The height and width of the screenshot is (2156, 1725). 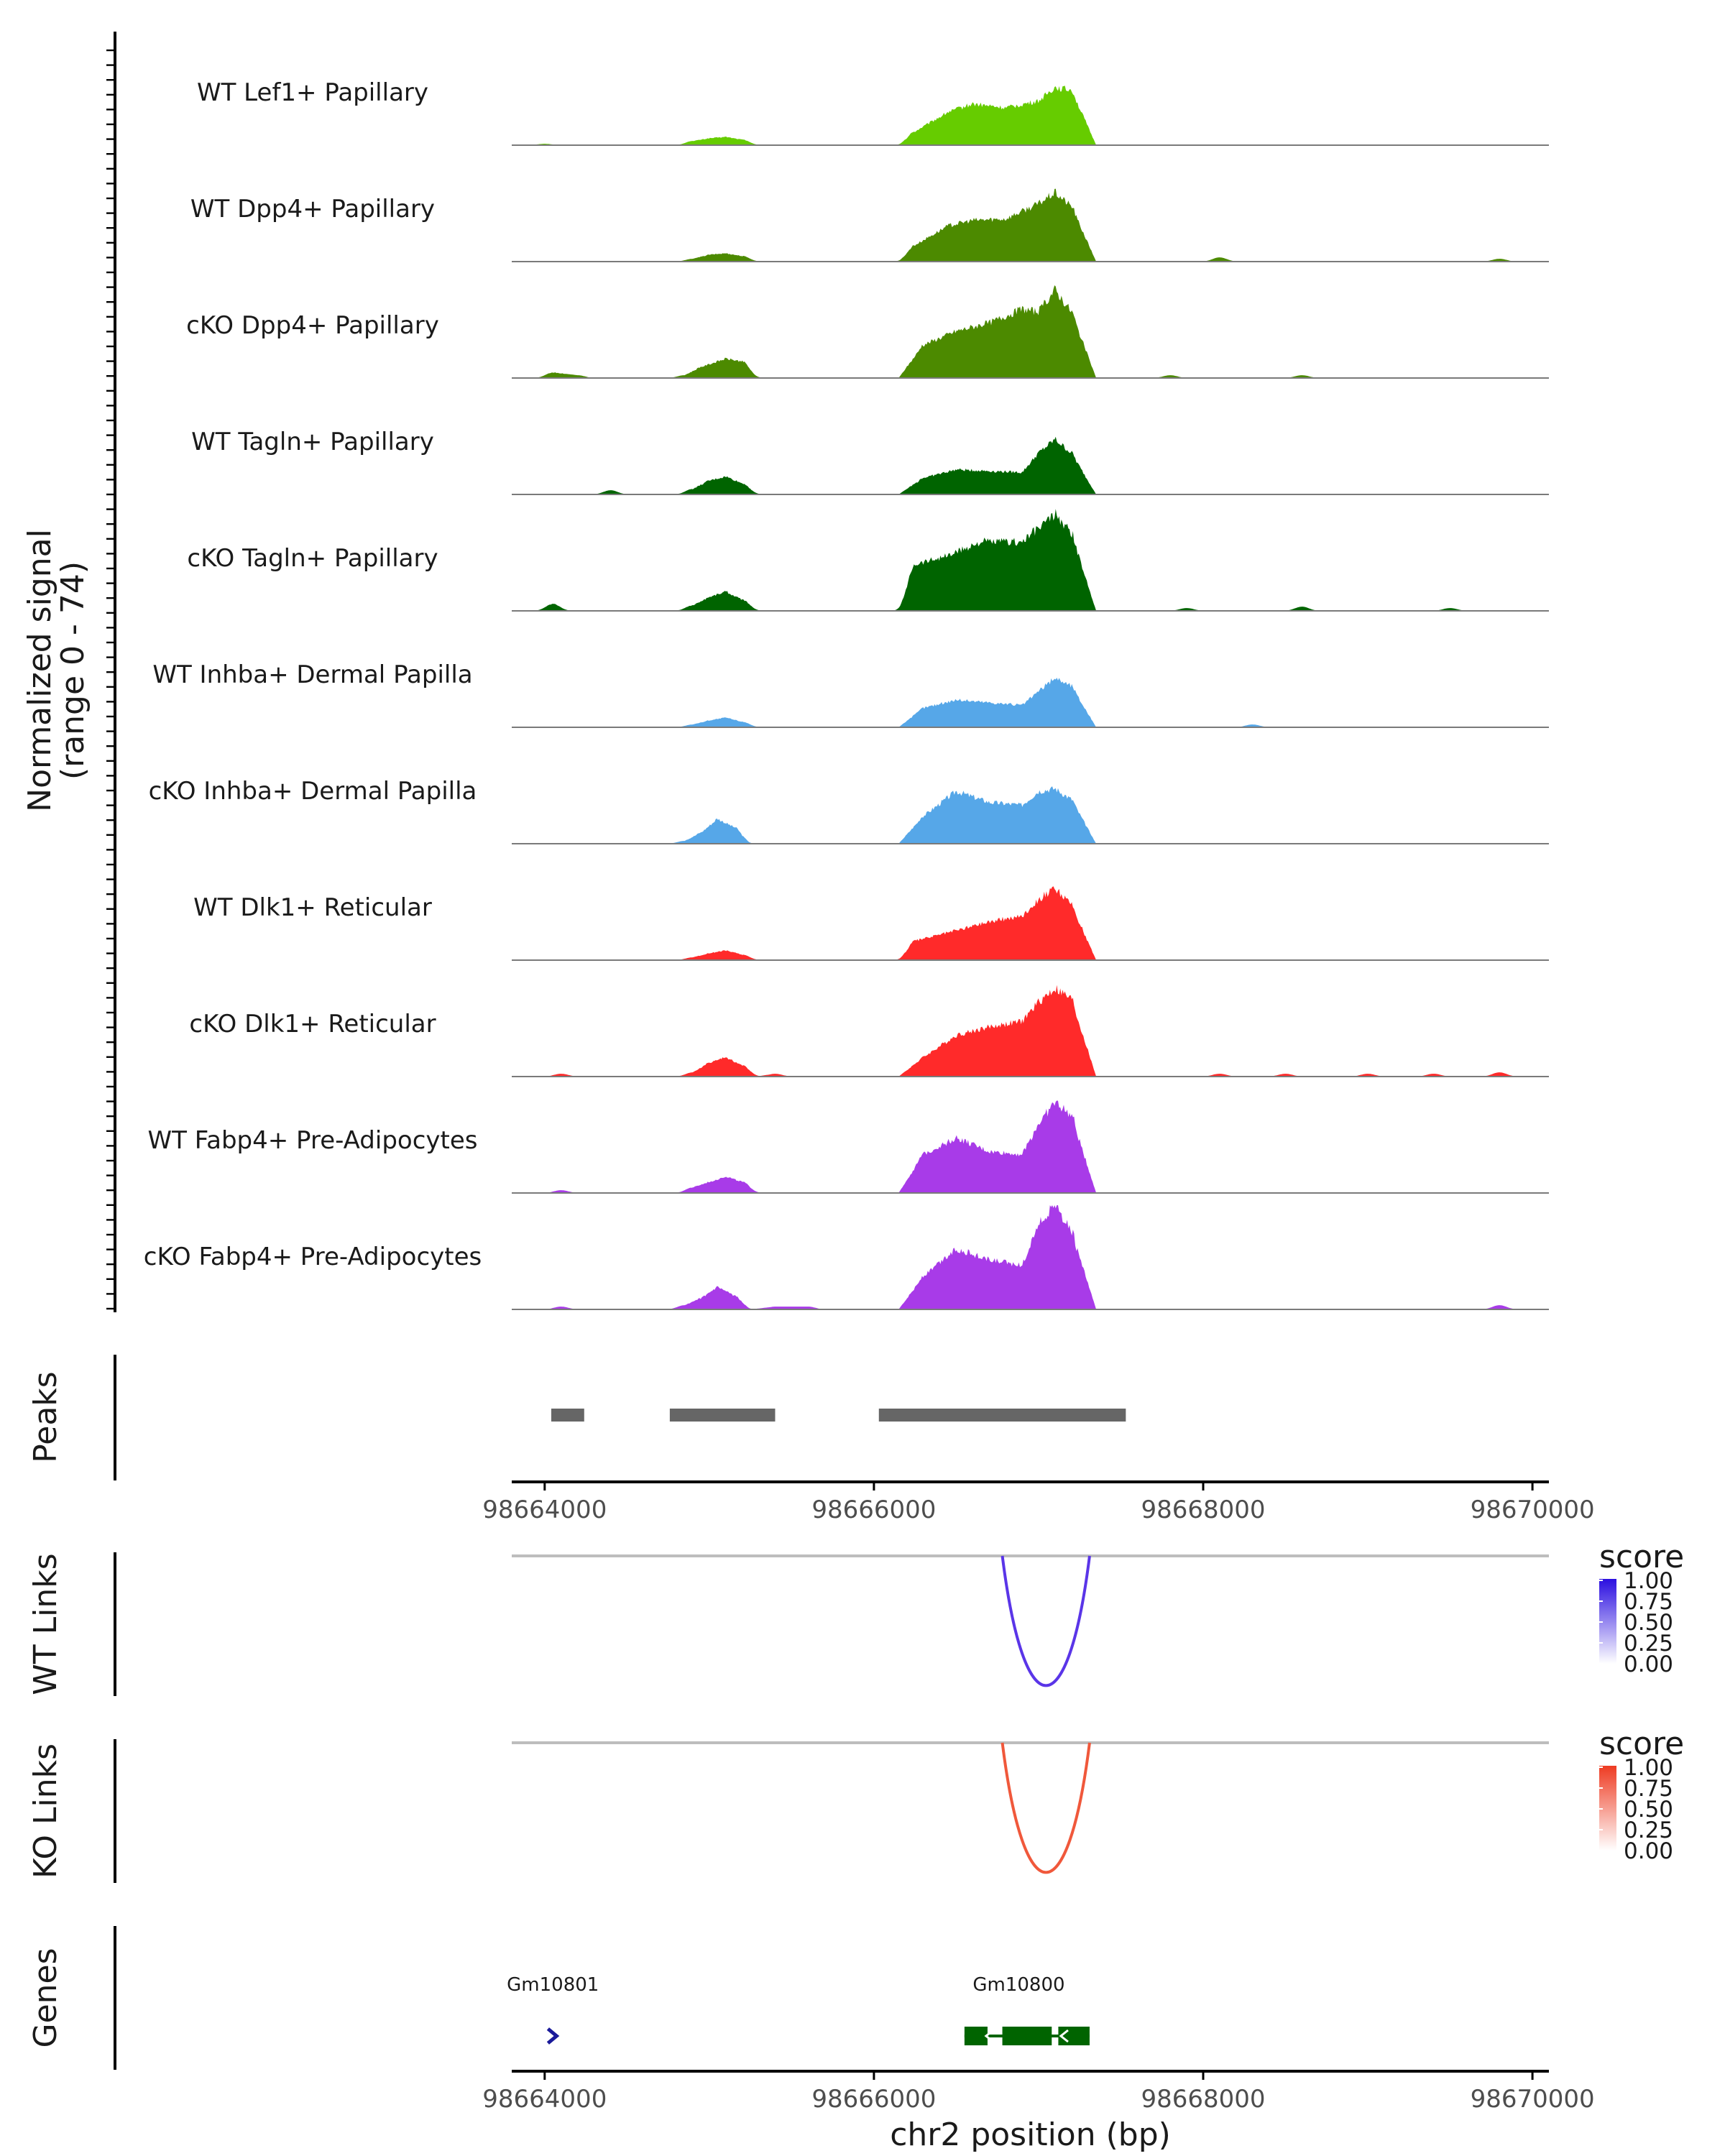 I want to click on track-title: WT Dpp4+ Papillary, so click(x=312, y=209).